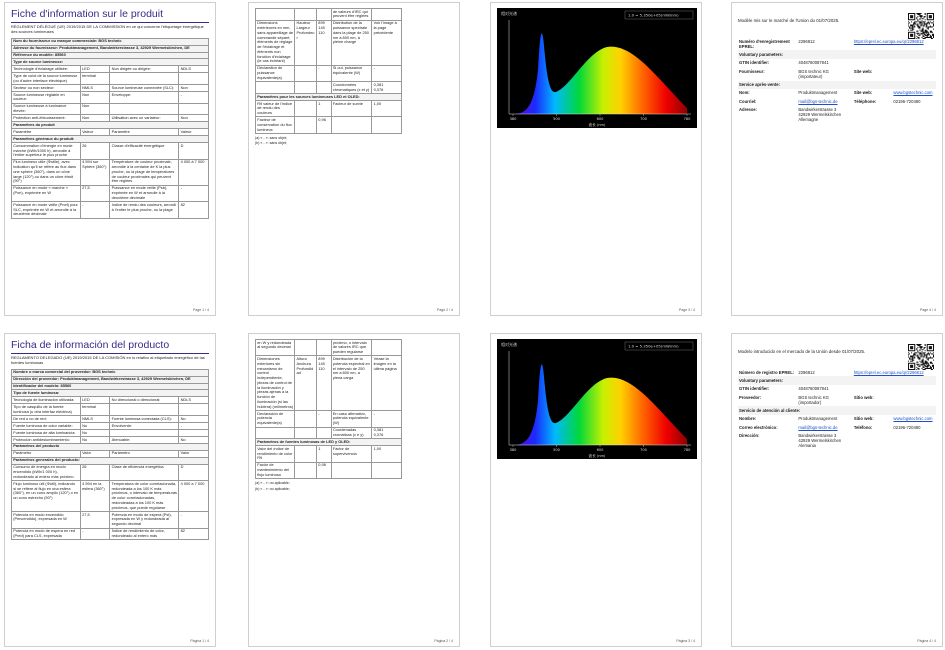 Image resolution: width=945 pixels, height=650 pixels. What do you see at coordinates (306, 383) in the screenshot?
I see `table-cell: Altura Anchura Profundidad` at bounding box center [306, 383].